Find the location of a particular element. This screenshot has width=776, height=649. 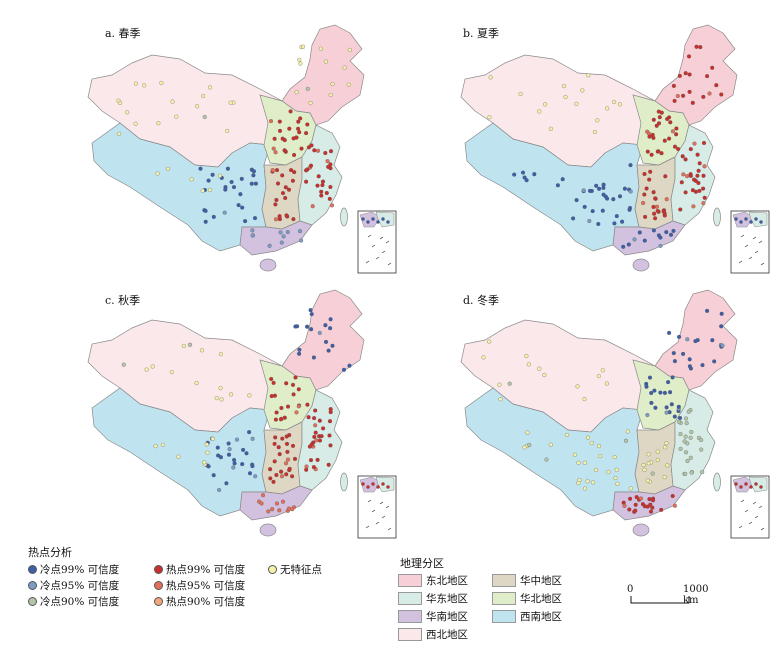

legend-region-northeast: 东北地区 is located at coordinates (433, 580).